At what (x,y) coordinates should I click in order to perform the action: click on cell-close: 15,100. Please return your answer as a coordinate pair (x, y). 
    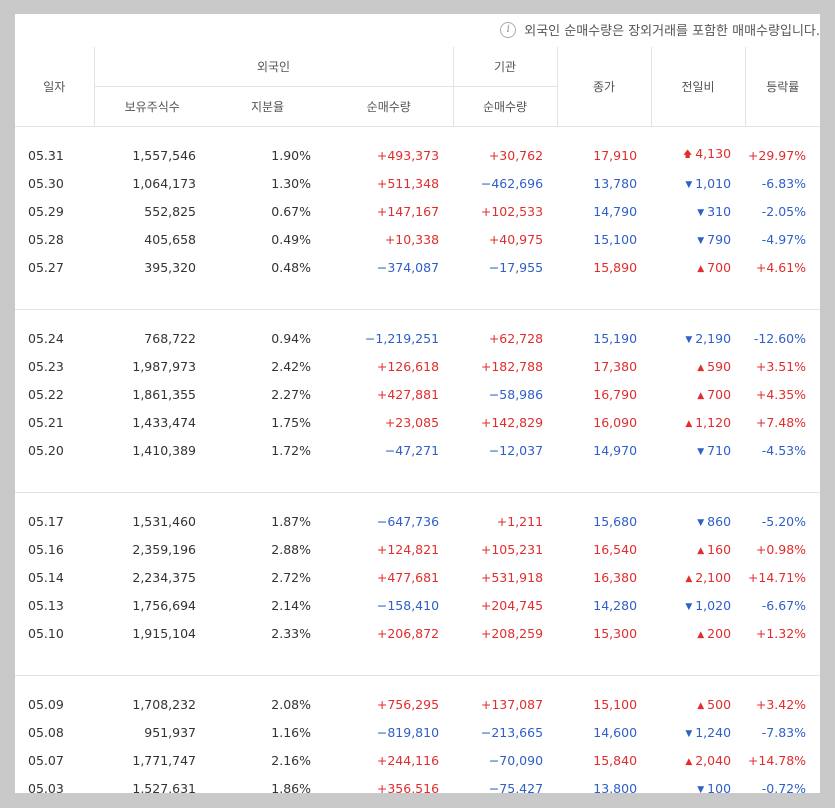
    Looking at the image, I should click on (615, 704).